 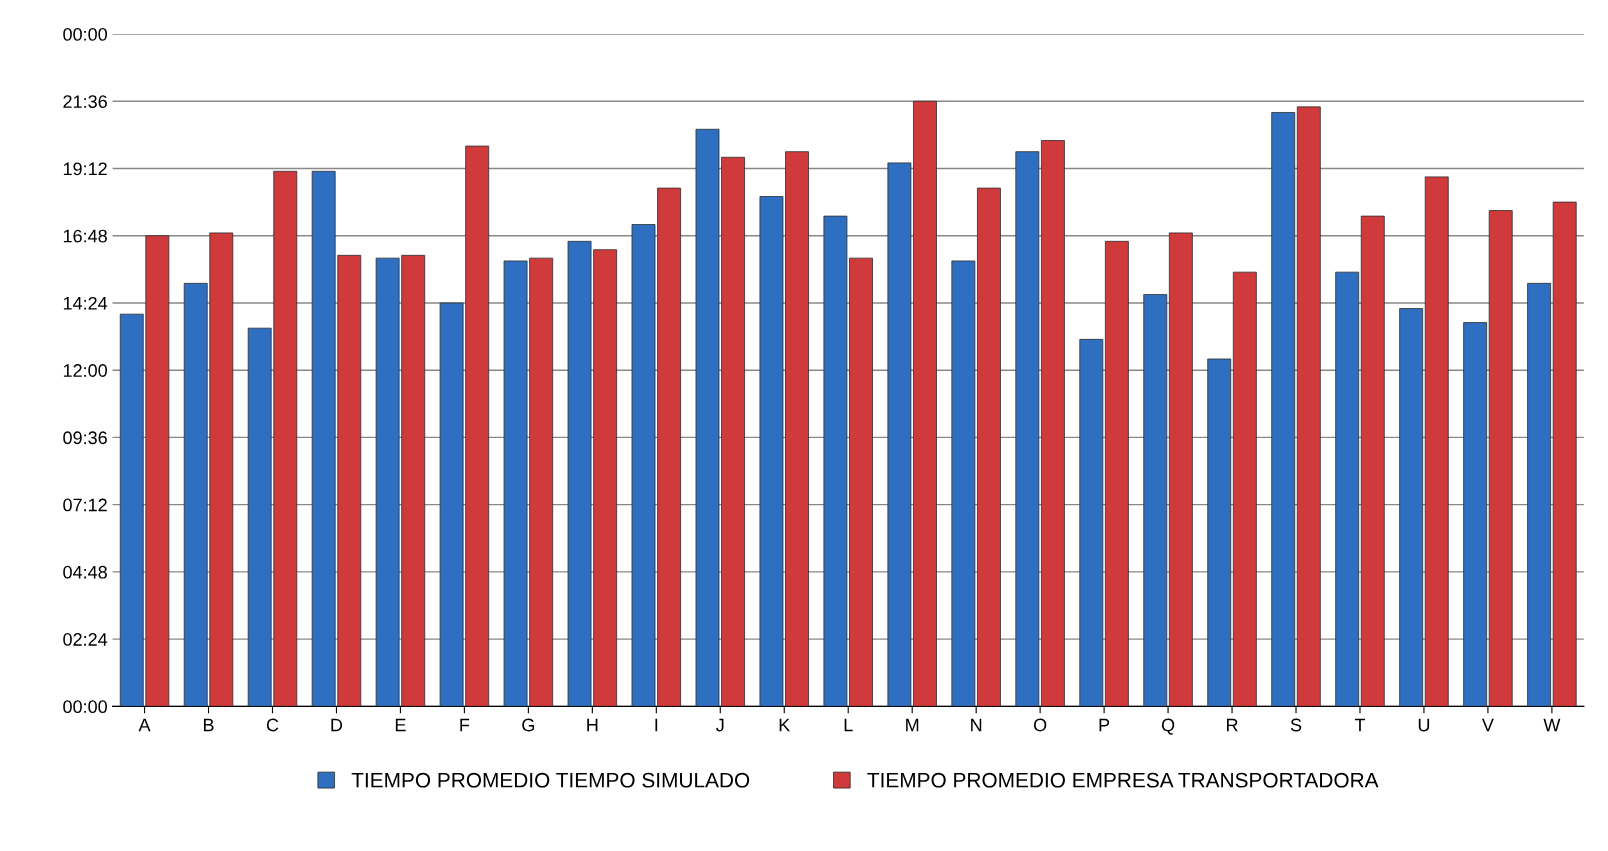 I want to click on y-tick-label: 12:00, so click(x=85, y=370).